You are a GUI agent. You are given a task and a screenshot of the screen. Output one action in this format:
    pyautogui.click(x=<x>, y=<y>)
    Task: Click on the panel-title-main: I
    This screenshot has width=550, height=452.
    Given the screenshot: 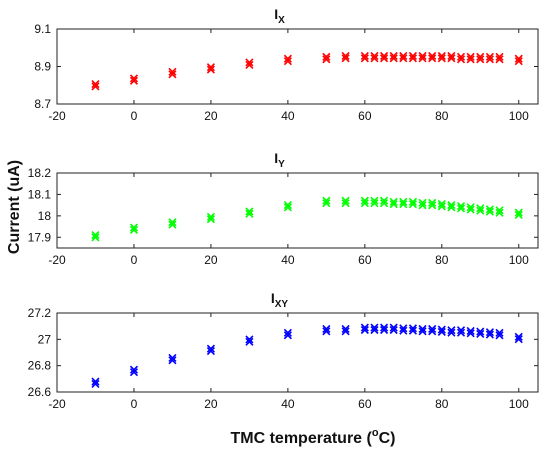 What is the action you would take?
    pyautogui.click(x=276, y=158)
    